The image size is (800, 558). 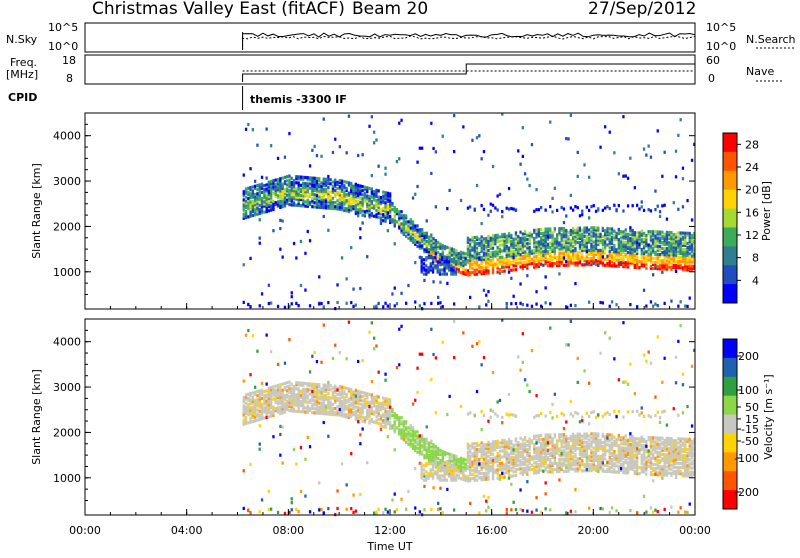 I want to click on power-colorbar-swatch, so click(x=730, y=274).